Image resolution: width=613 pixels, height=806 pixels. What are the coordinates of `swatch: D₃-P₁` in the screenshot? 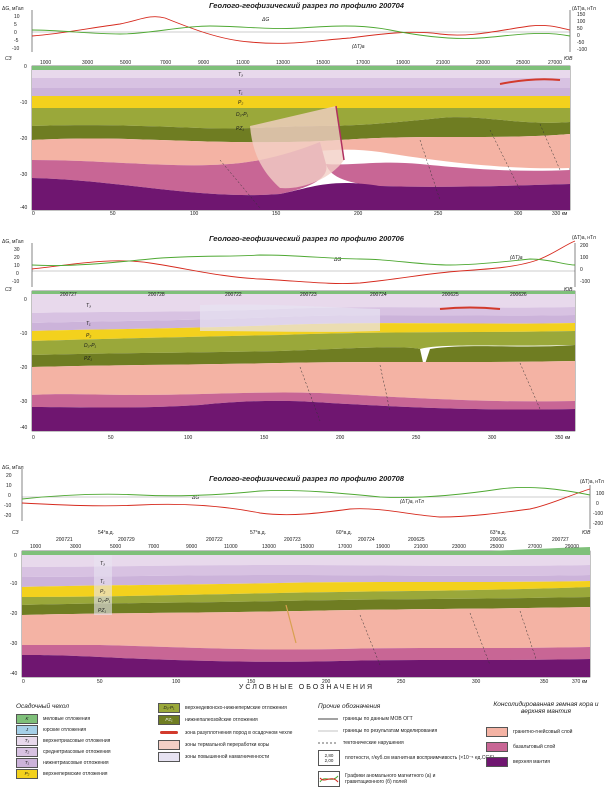 It's located at (169, 707).